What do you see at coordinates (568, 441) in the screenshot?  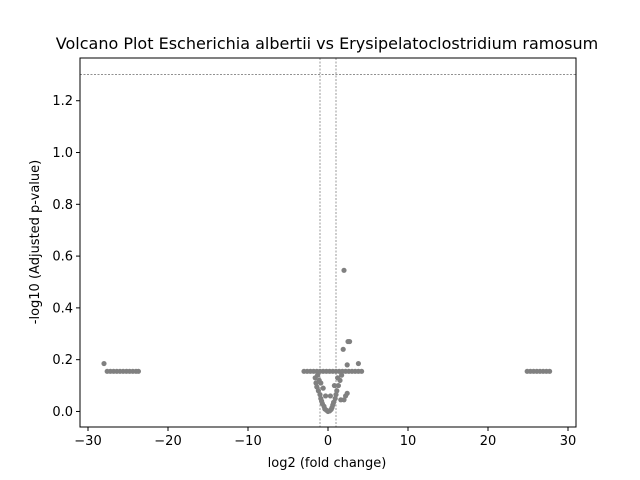 I see `x-tick-label: 30` at bounding box center [568, 441].